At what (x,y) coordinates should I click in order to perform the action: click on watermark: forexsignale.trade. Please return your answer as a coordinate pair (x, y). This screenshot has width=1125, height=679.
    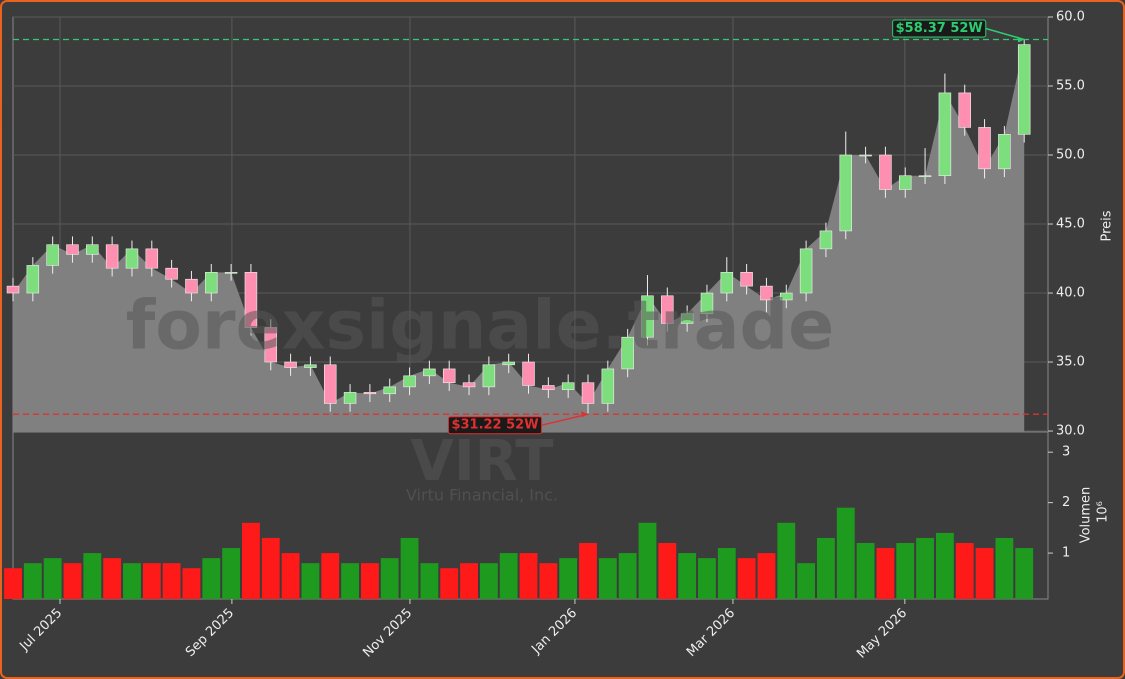
    Looking at the image, I should click on (480, 326).